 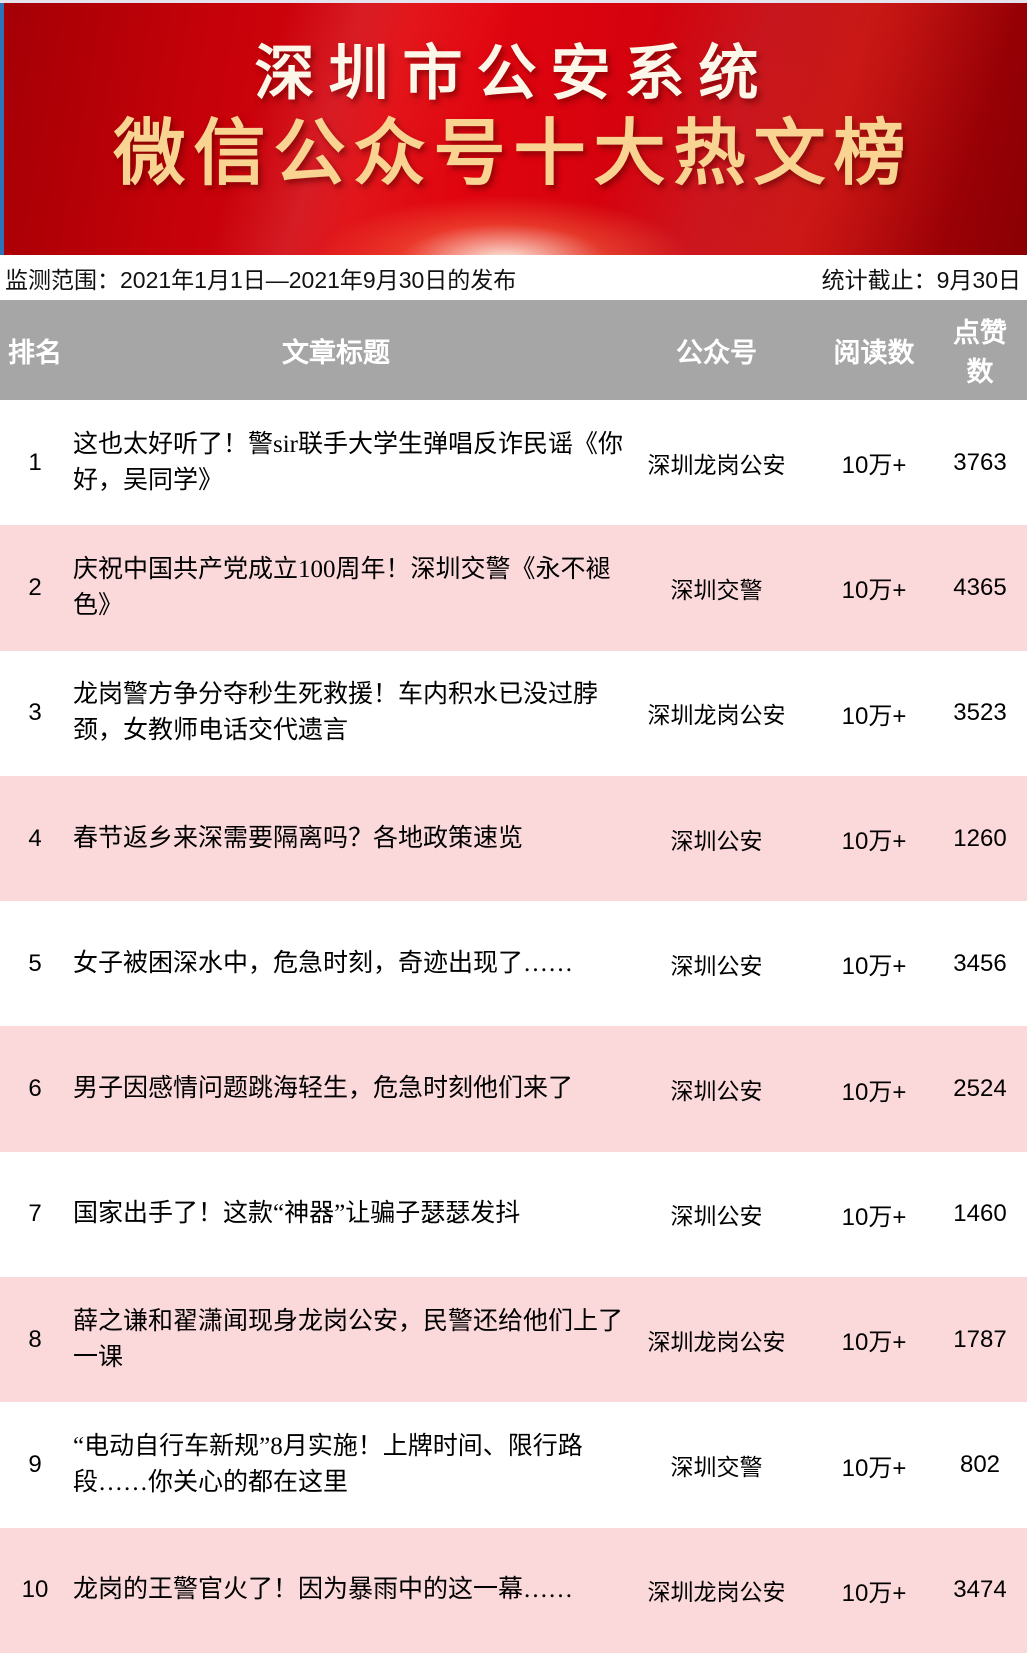 What do you see at coordinates (35, 1214) in the screenshot?
I see `rank-cell: 7` at bounding box center [35, 1214].